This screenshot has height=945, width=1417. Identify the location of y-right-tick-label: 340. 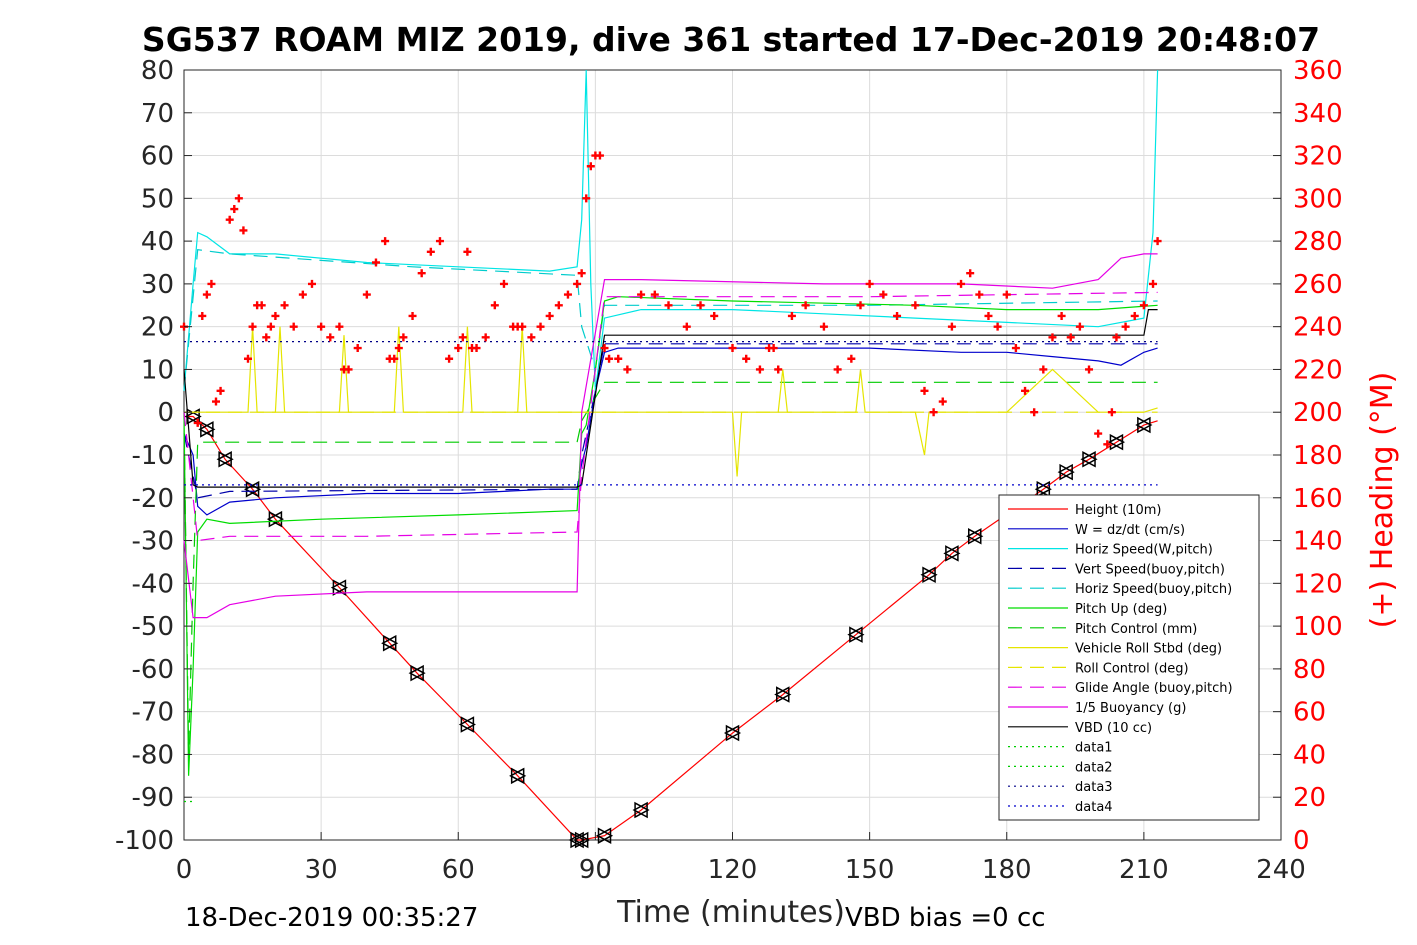
(1318, 114).